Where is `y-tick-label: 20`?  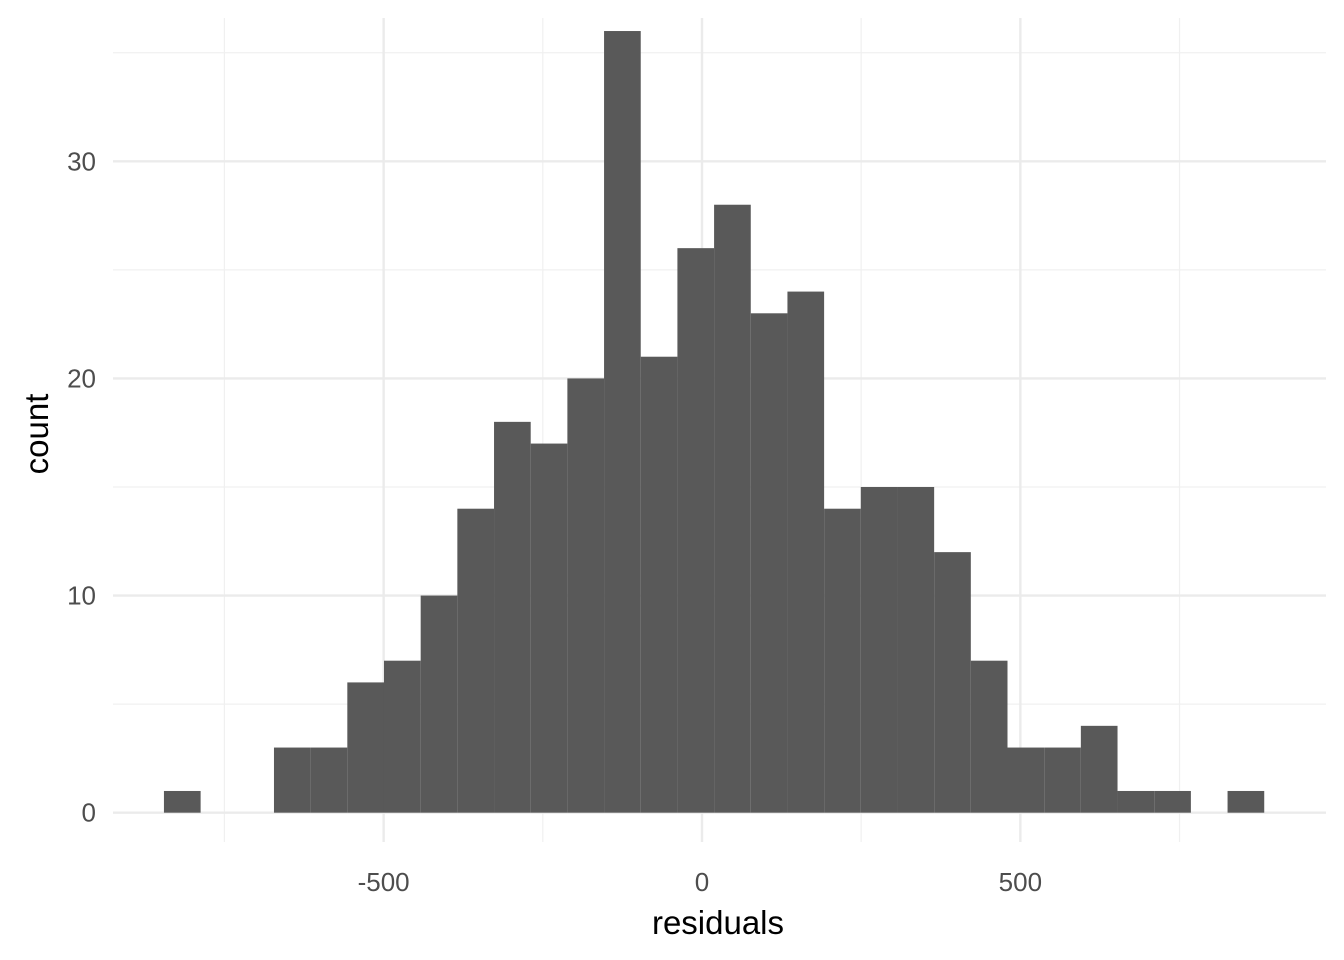 y-tick-label: 20 is located at coordinates (81, 378).